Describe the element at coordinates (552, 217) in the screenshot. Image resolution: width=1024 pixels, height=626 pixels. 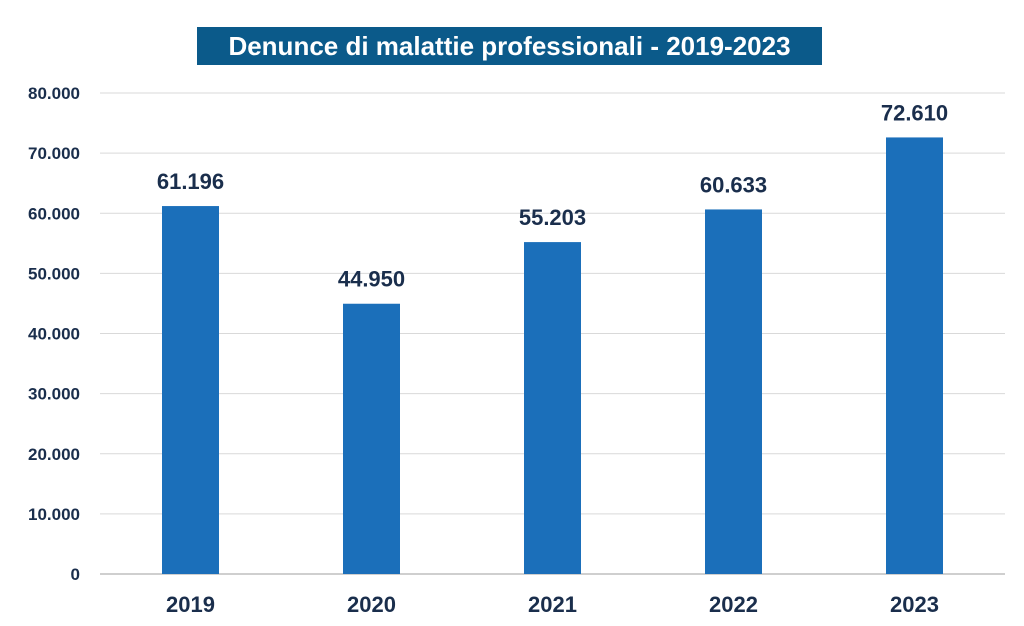
I see `data-label: 55.203` at that location.